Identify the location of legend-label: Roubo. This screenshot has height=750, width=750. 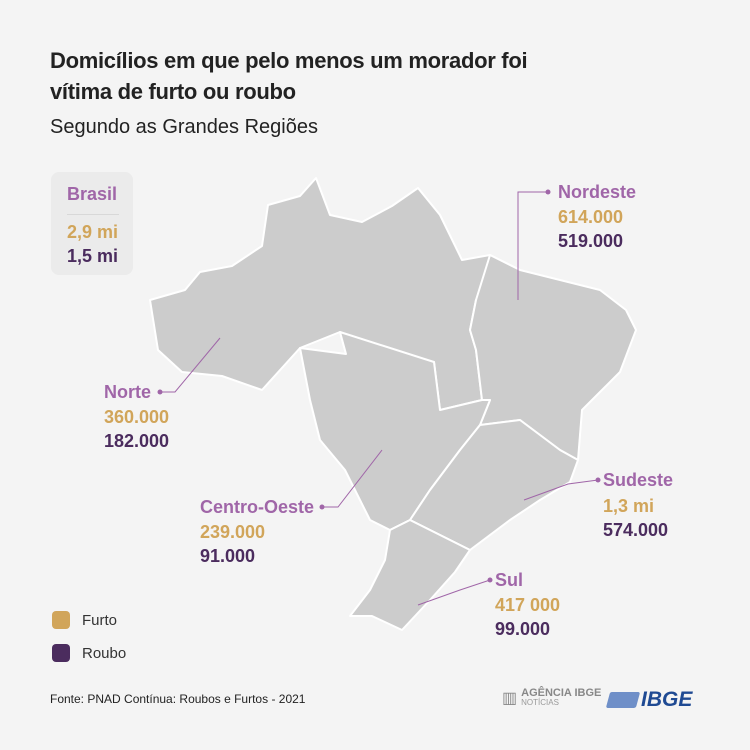
(104, 653).